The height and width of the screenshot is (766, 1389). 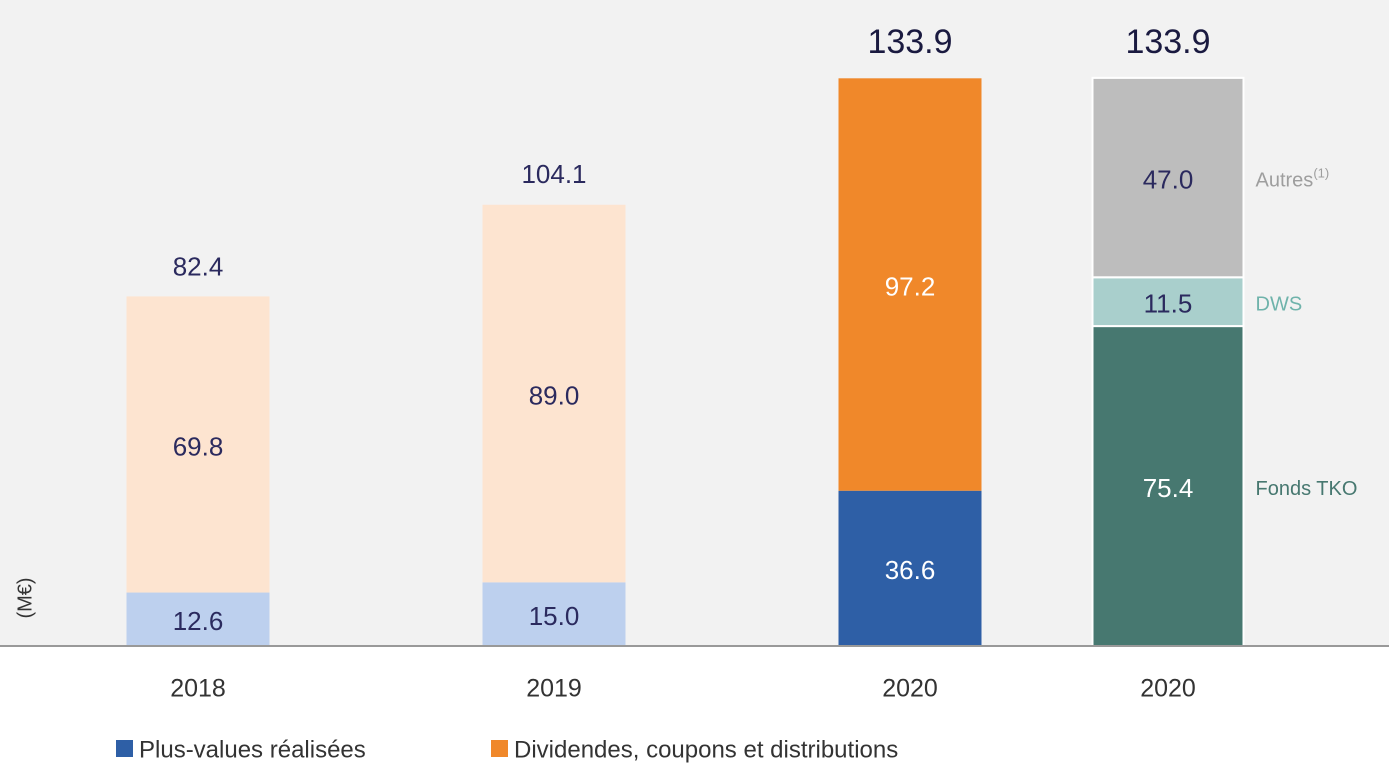 I want to click on value-label: 11.5, so click(x=1168, y=304).